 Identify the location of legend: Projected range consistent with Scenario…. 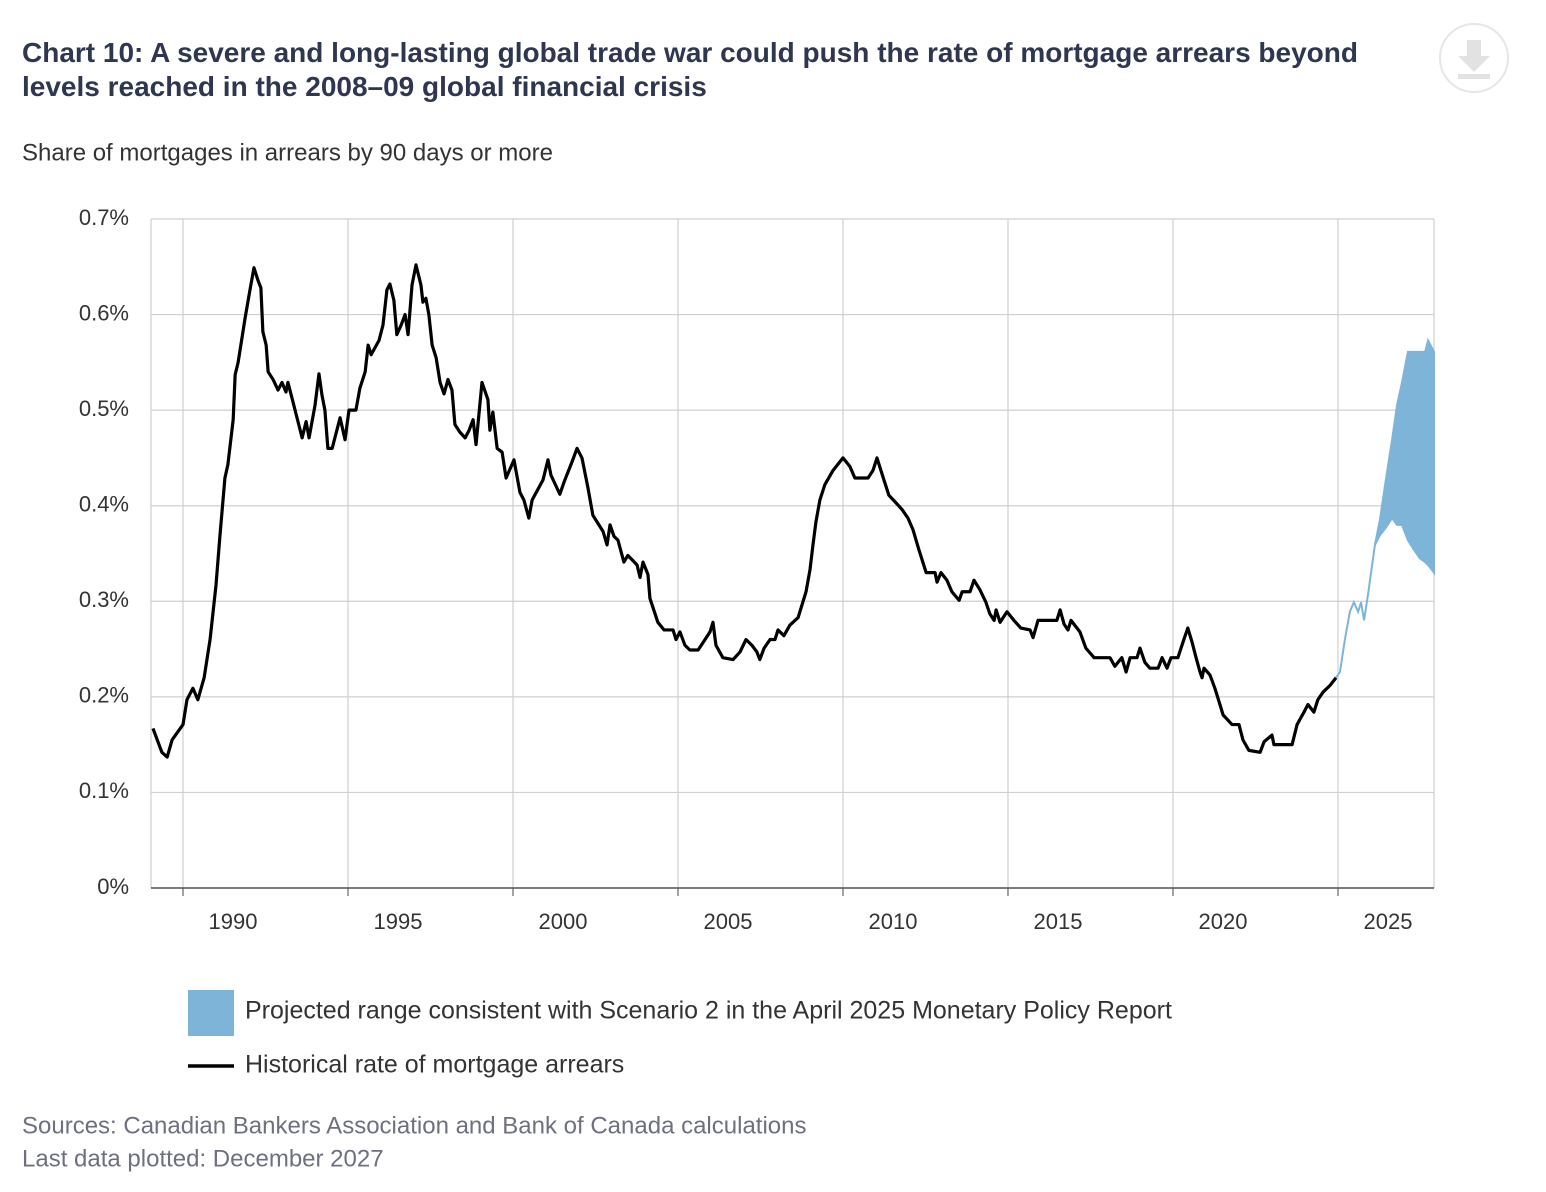
(680, 1034).